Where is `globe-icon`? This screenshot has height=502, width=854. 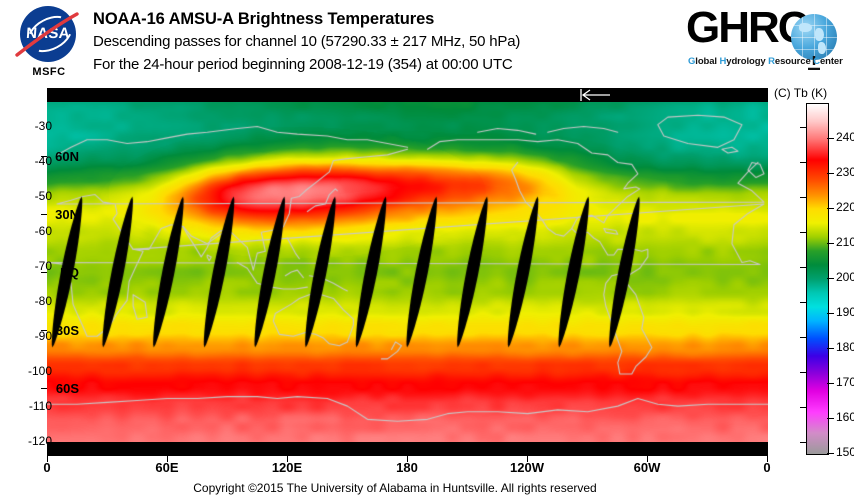 globe-icon is located at coordinates (814, 37).